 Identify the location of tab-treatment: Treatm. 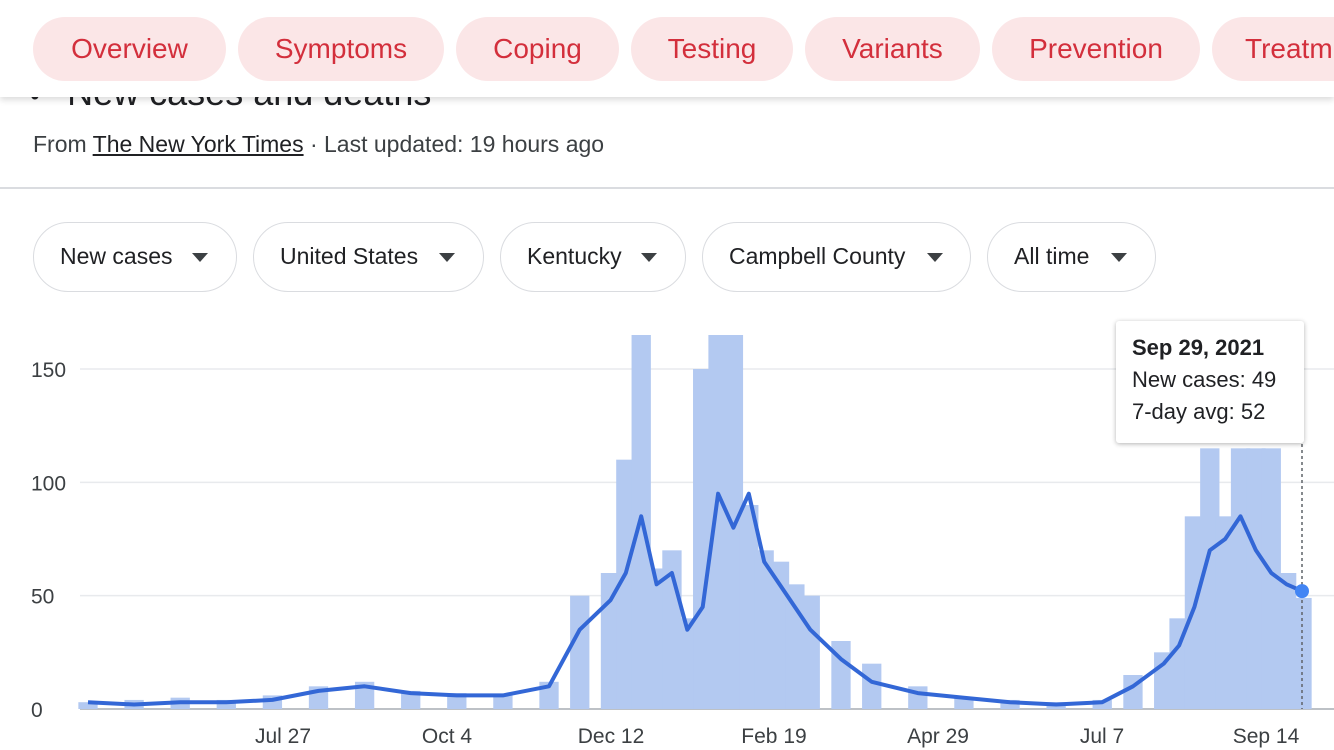
(1273, 49).